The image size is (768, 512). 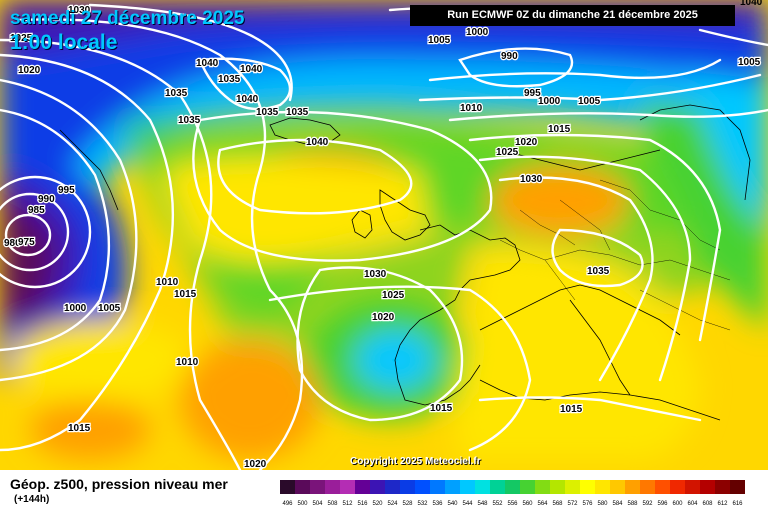 What do you see at coordinates (602, 504) in the screenshot?
I see `scale-tick: 580` at bounding box center [602, 504].